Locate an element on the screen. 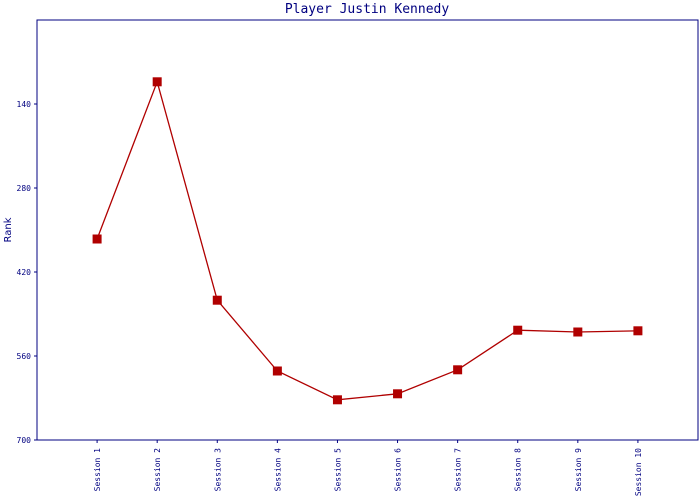 The width and height of the screenshot is (700, 500). x-tick-label: Session 7 is located at coordinates (458, 470).